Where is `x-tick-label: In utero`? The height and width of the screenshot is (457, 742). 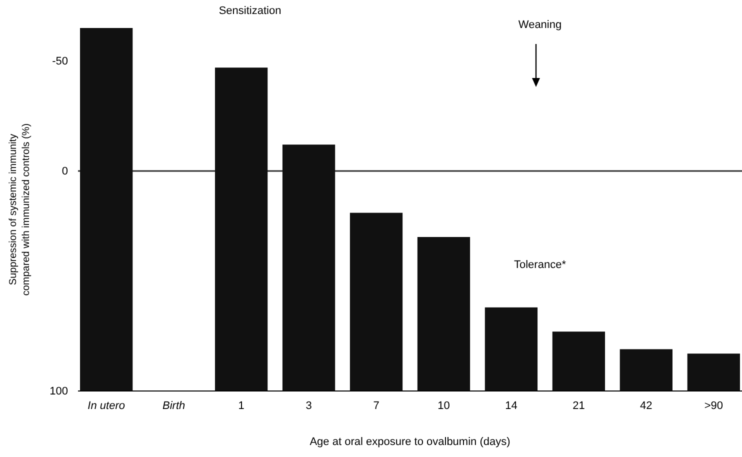
x-tick-label: In utero is located at coordinates (106, 406).